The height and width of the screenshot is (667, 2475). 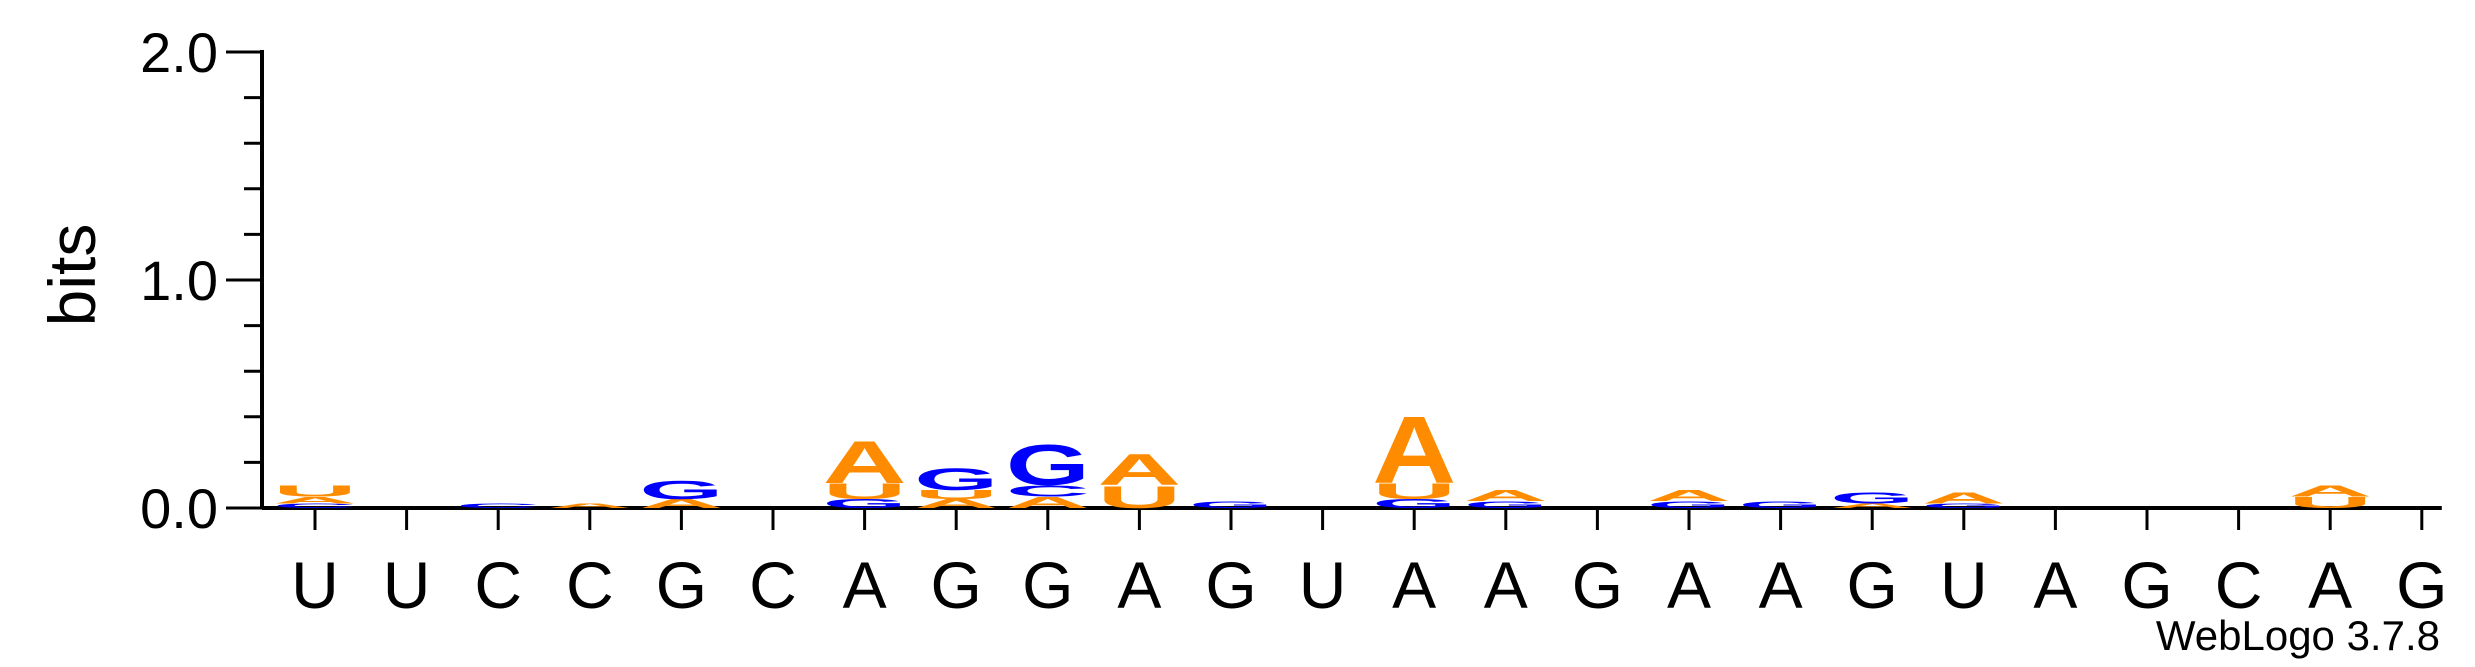 What do you see at coordinates (179, 52) in the screenshot?
I see `y-tick-label: 2.0` at bounding box center [179, 52].